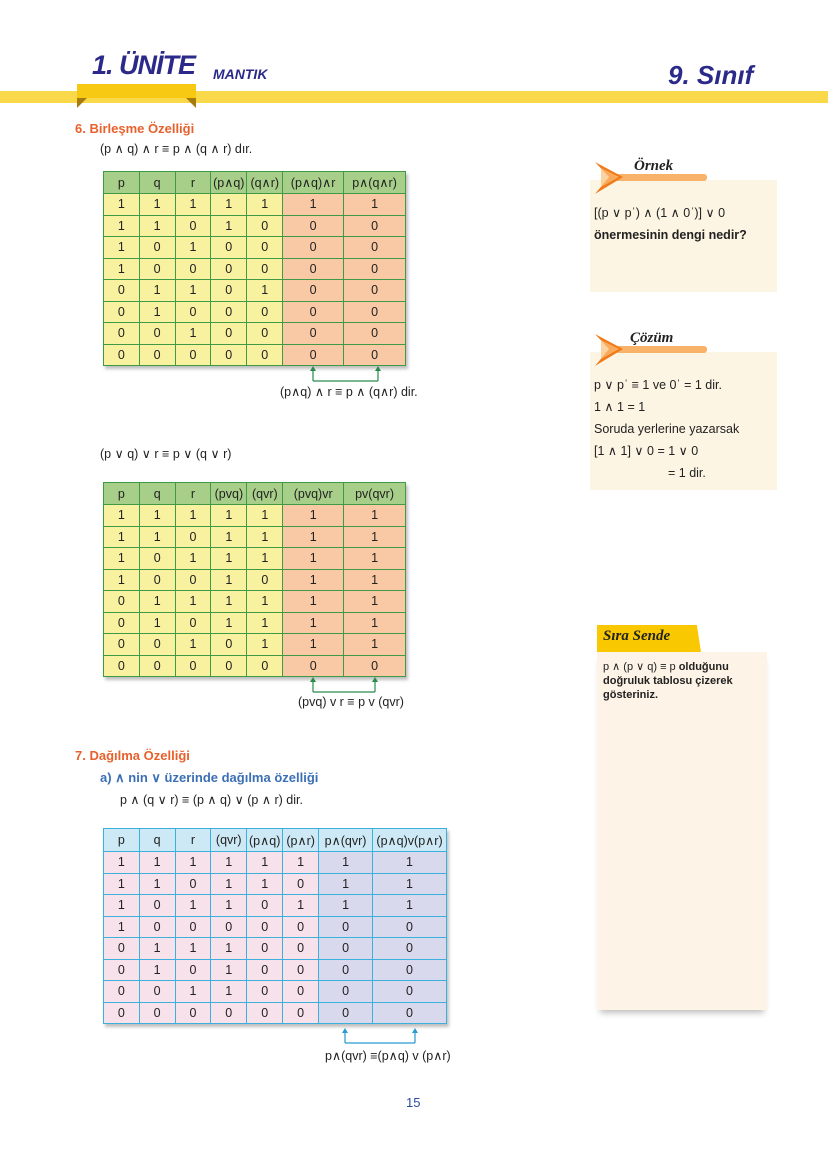 Image resolution: width=828 pixels, height=1161 pixels. I want to click on column-header: (pvq)vr, so click(313, 493).